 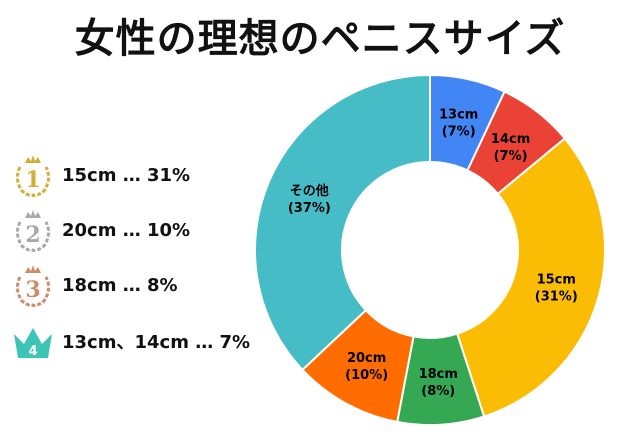 I want to click on ranking-item-2: 2 20cm … 10%, so click(x=135, y=230).